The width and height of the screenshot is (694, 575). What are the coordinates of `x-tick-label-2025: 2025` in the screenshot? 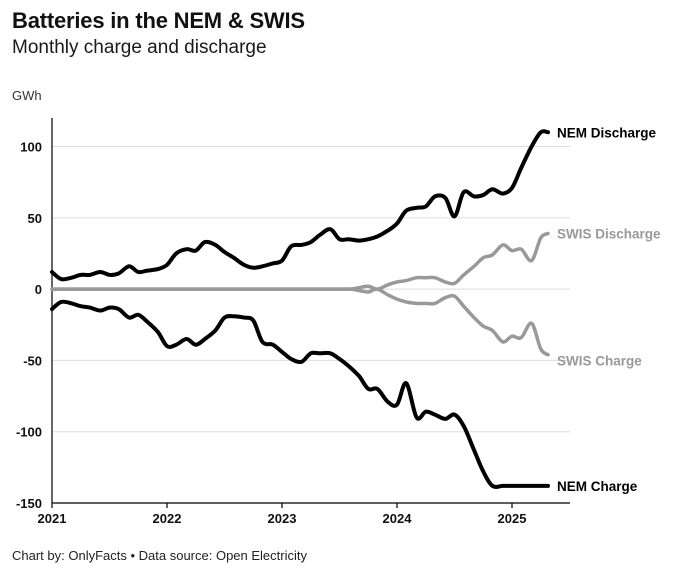 It's located at (512, 518).